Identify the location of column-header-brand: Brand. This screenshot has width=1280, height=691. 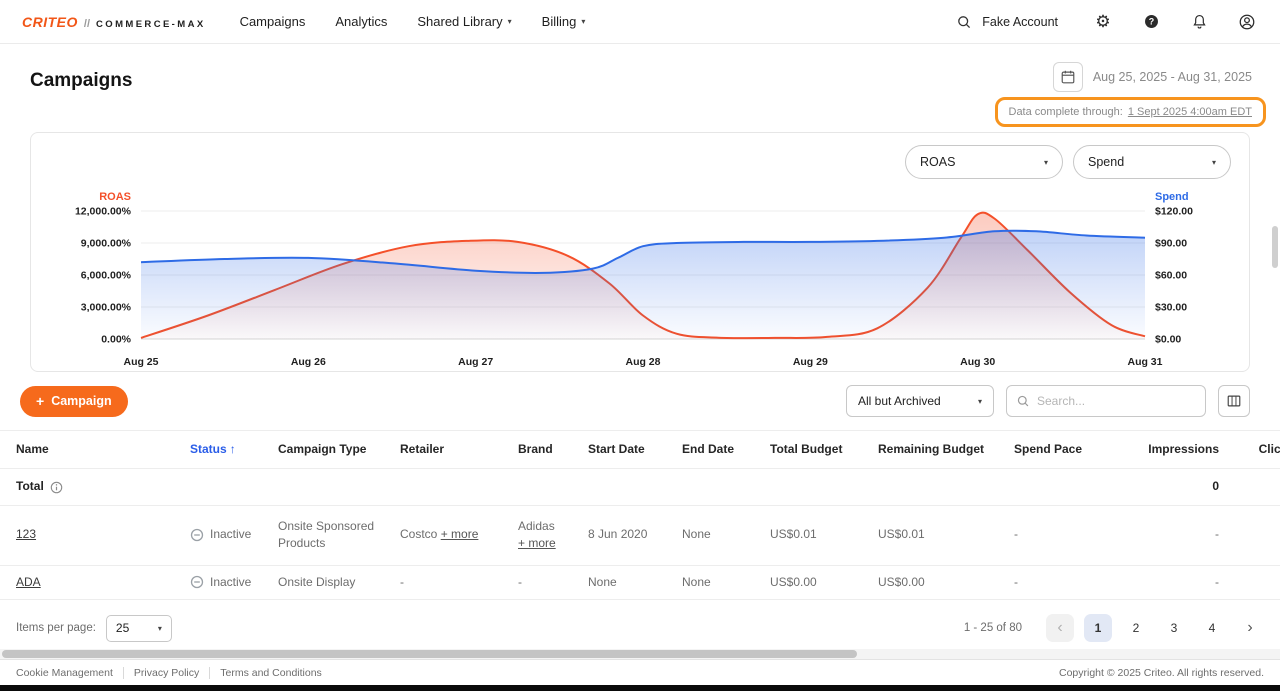
(535, 449).